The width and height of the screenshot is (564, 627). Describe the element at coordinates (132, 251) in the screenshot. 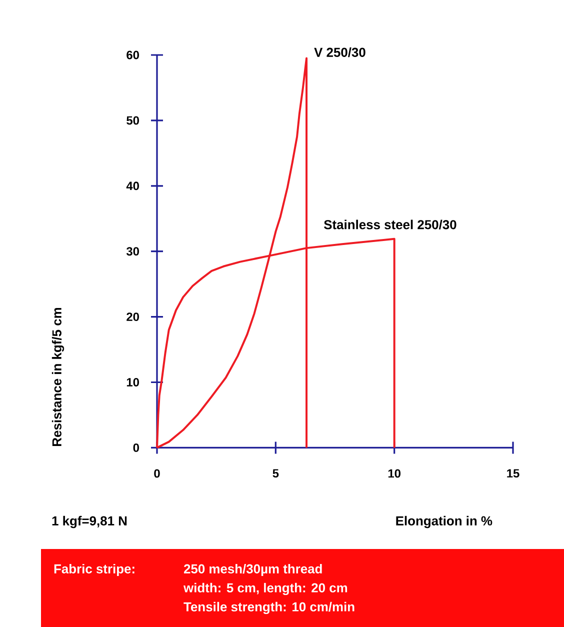

I see `y-tick-label: 30` at that location.